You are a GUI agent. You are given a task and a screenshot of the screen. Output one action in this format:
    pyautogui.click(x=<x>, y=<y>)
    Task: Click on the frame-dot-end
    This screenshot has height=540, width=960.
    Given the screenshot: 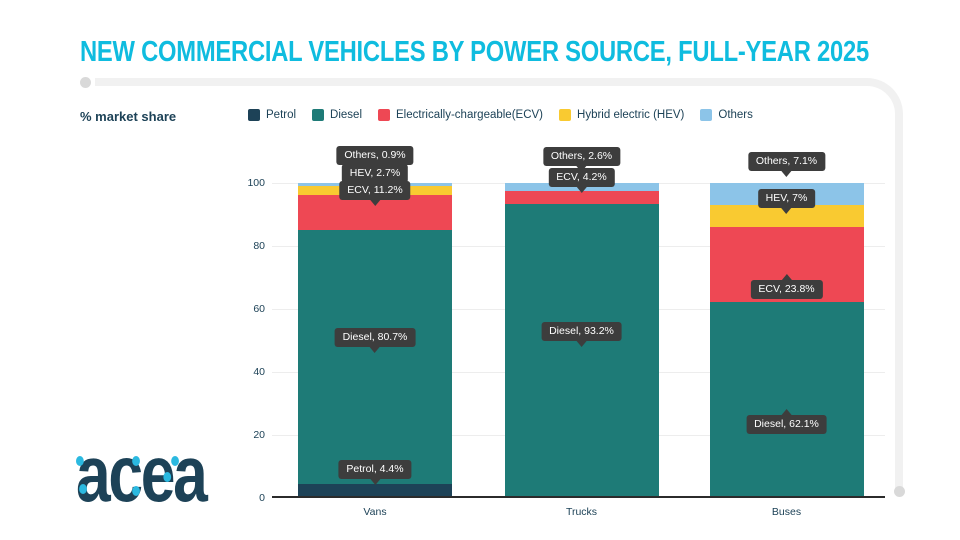 What is the action you would take?
    pyautogui.click(x=899, y=491)
    